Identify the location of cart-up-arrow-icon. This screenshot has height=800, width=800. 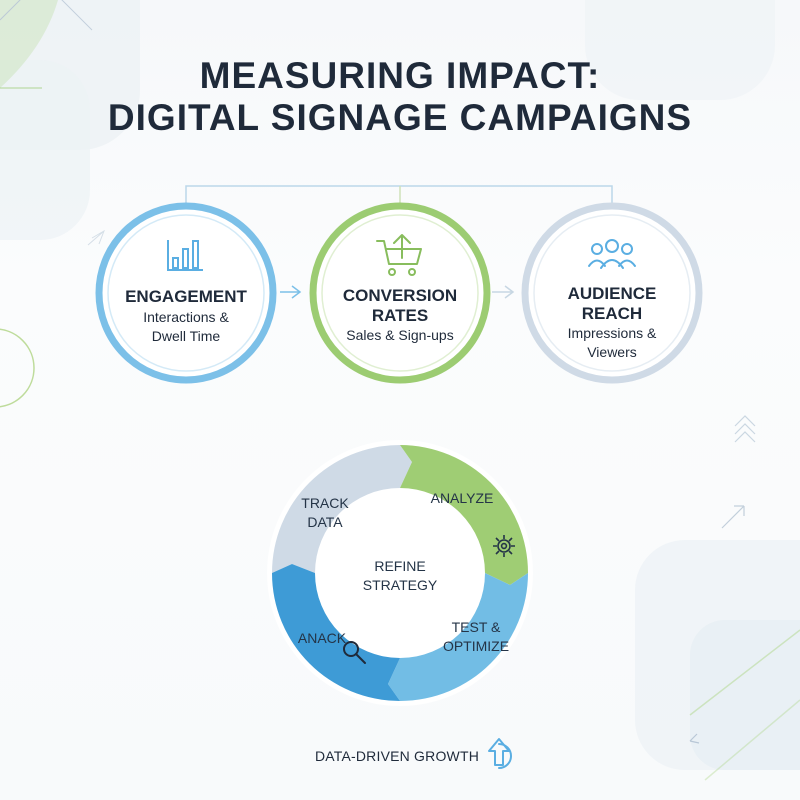
(402, 246).